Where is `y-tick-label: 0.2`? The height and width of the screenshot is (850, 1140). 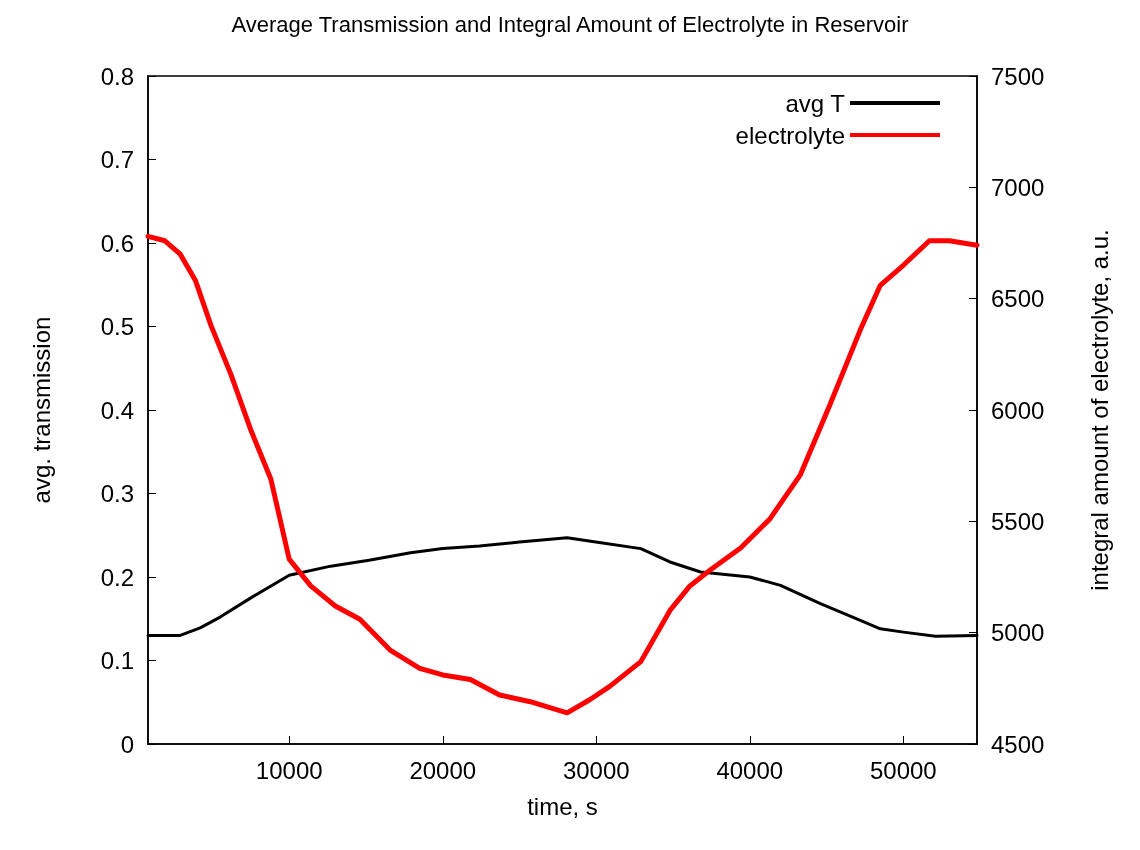
y-tick-label: 0.2 is located at coordinates (117, 577).